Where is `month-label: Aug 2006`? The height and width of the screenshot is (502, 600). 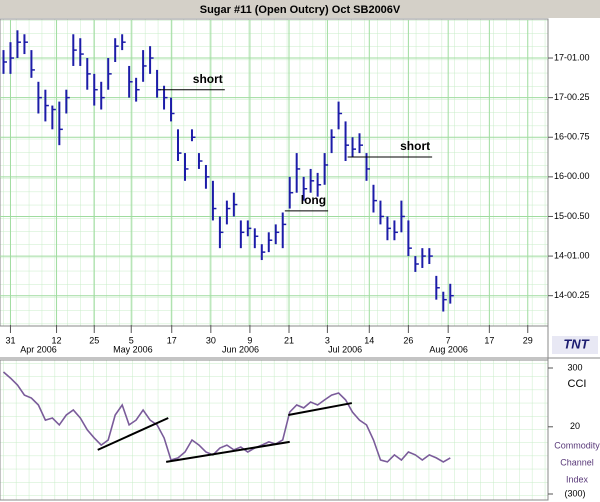 month-label: Aug 2006 is located at coordinates (448, 349).